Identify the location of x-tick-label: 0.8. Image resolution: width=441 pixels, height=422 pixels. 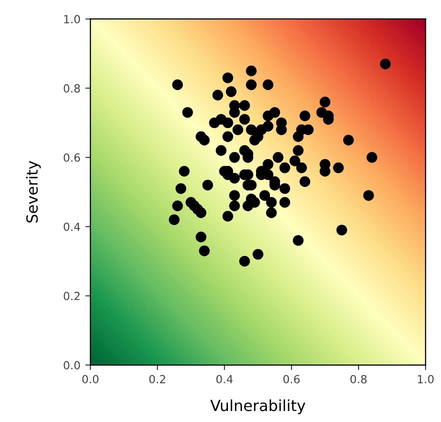
(358, 379).